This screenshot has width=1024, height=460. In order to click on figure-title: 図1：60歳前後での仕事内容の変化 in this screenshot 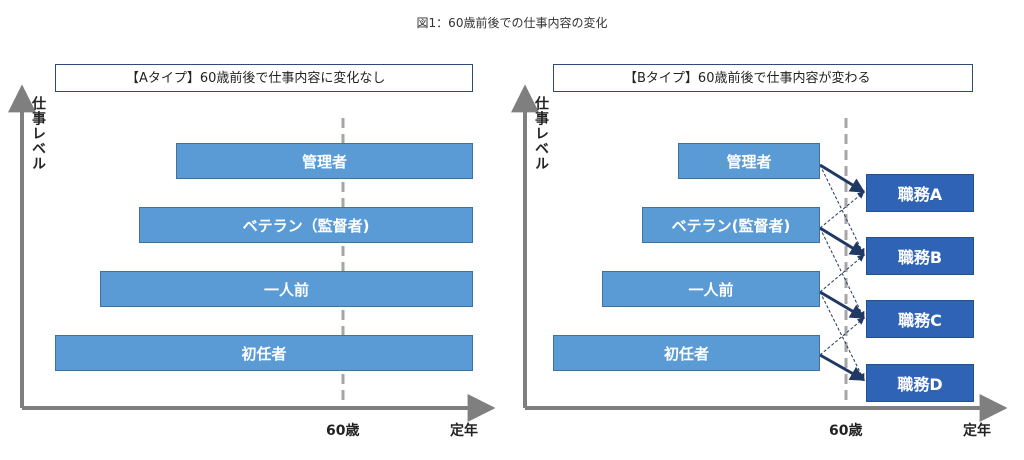, I will do `click(512, 23)`.